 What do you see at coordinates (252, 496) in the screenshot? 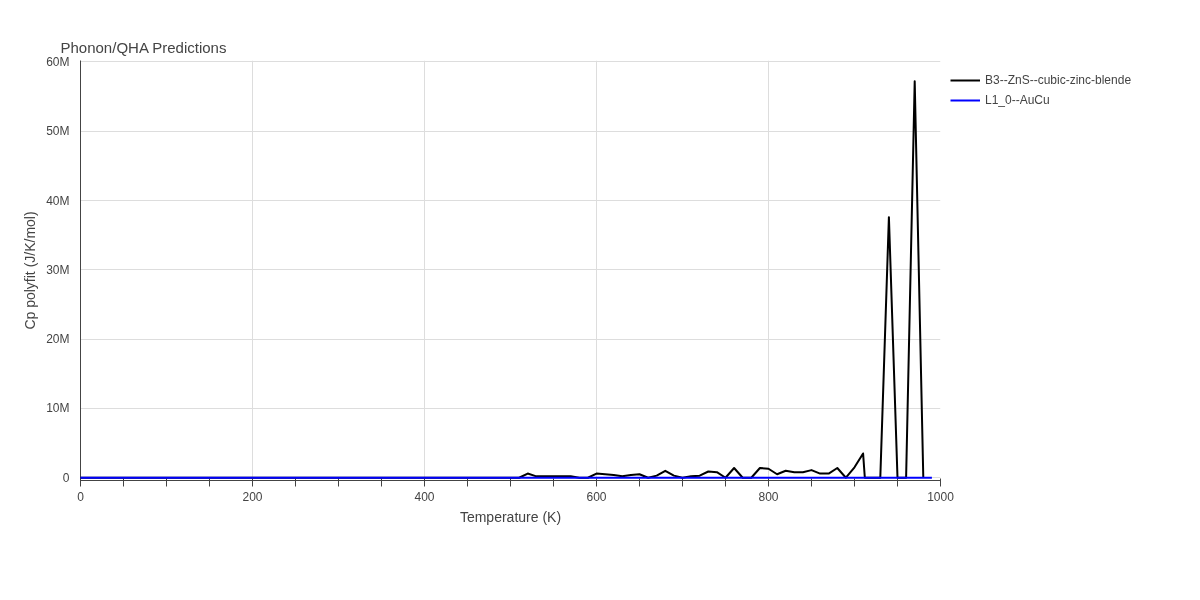
I see `x-tick-label: 200` at bounding box center [252, 496].